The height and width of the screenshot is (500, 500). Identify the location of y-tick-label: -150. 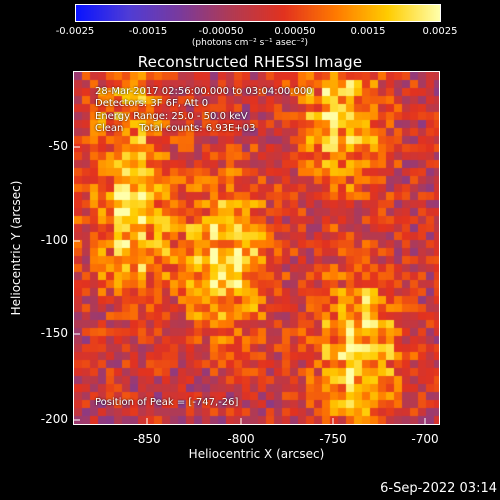
(54, 333).